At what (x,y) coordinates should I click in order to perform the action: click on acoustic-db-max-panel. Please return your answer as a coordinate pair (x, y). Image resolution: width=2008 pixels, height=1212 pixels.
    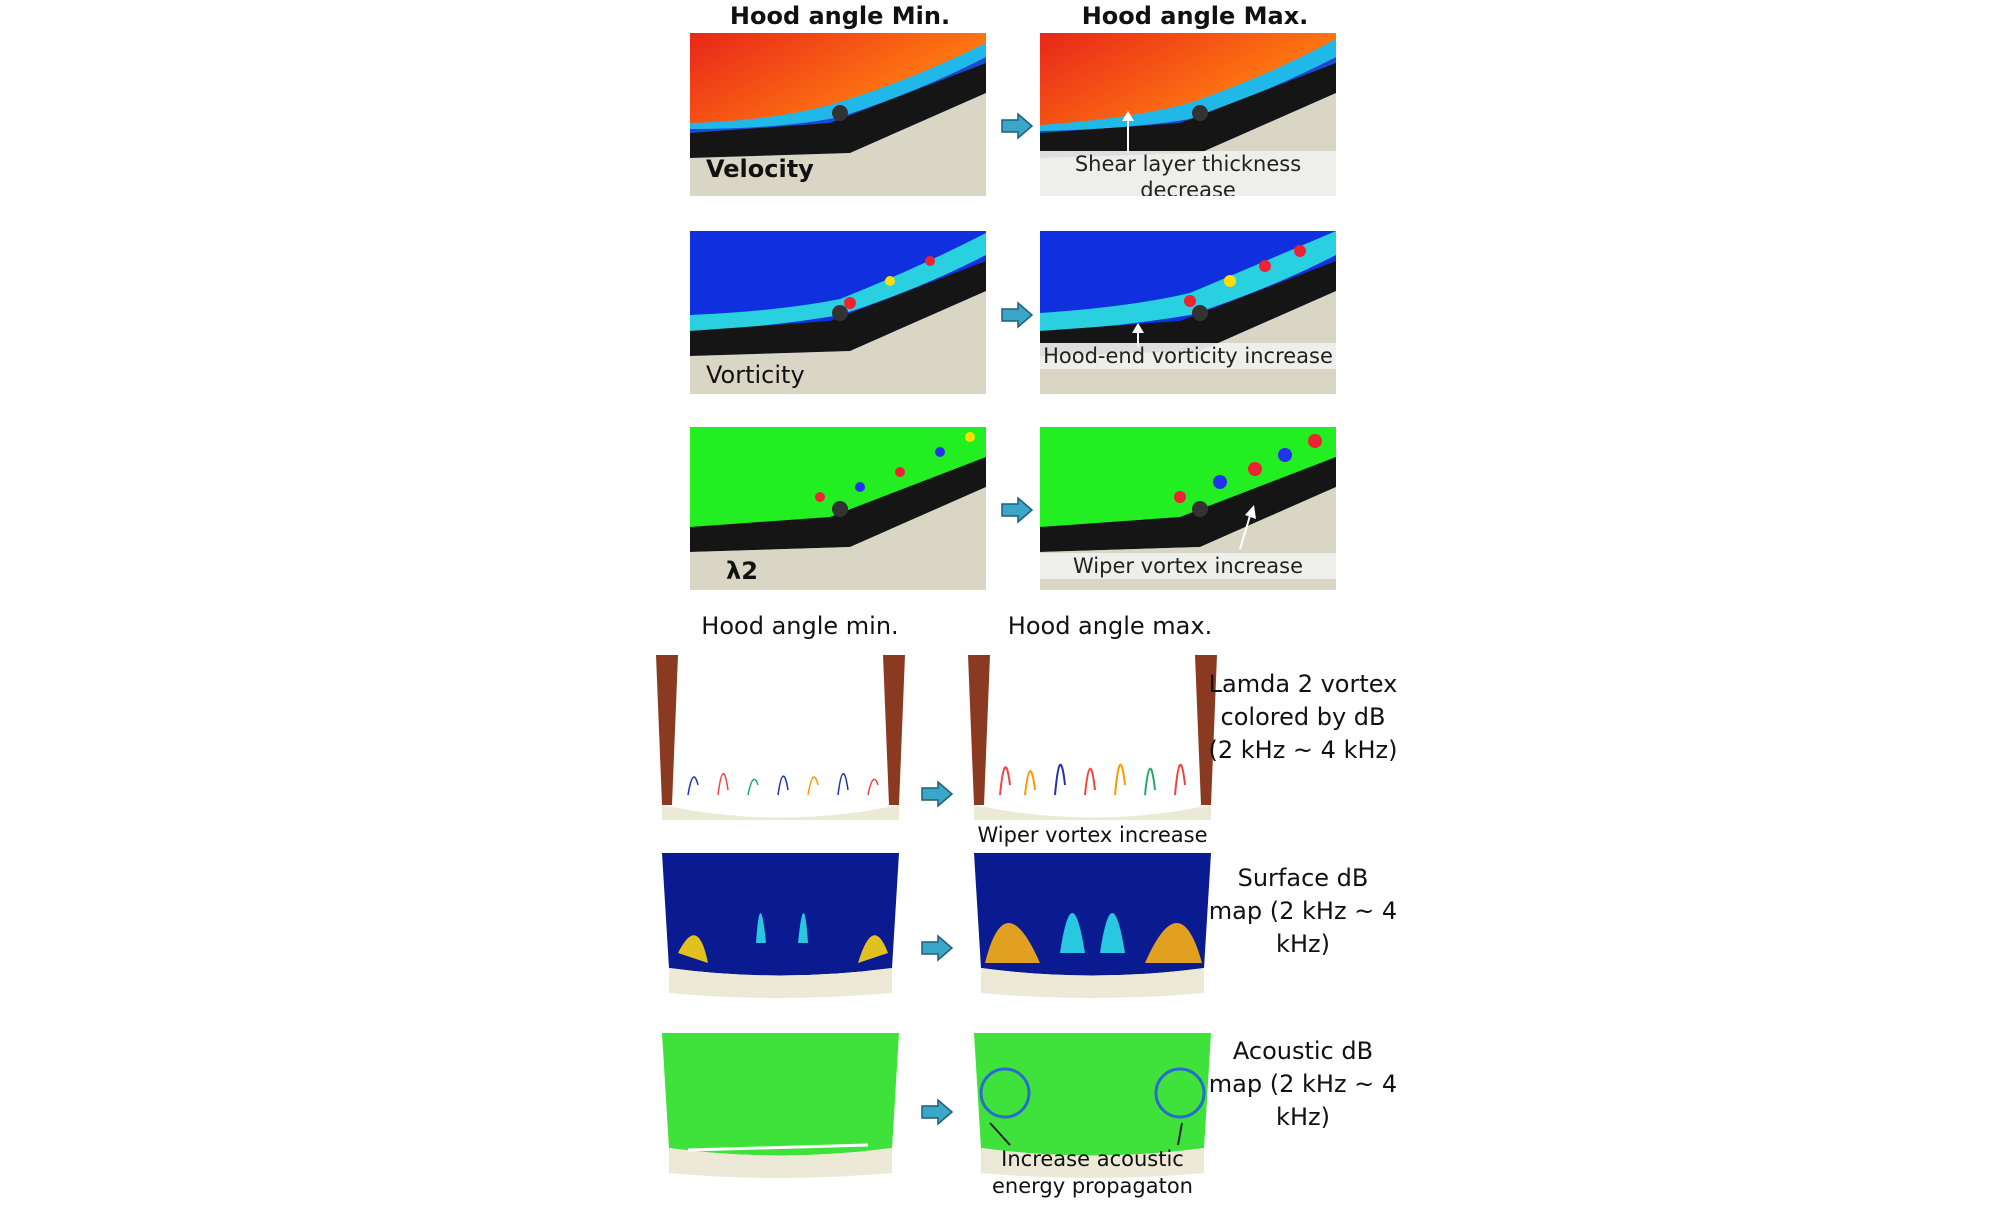
    Looking at the image, I should click on (1092, 1110).